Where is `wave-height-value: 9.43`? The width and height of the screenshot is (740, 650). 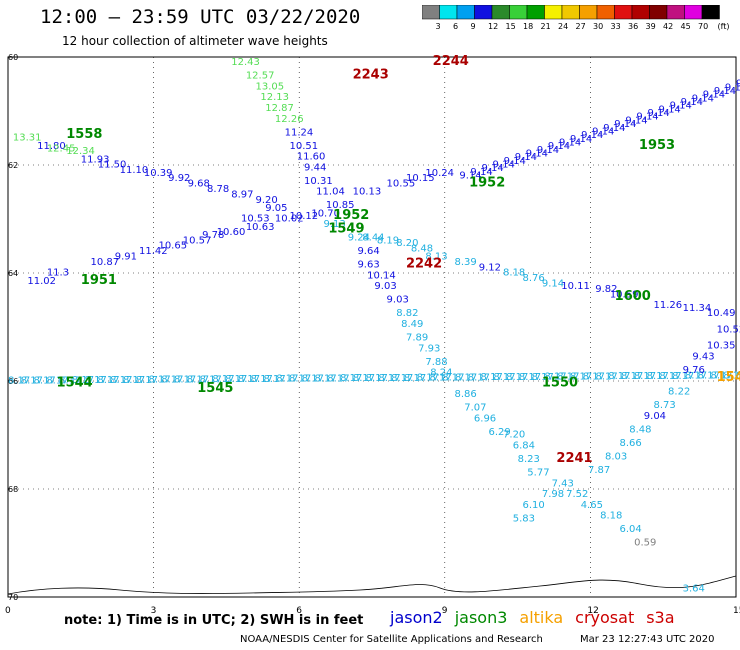 wave-height-value: 9.43 is located at coordinates (703, 356).